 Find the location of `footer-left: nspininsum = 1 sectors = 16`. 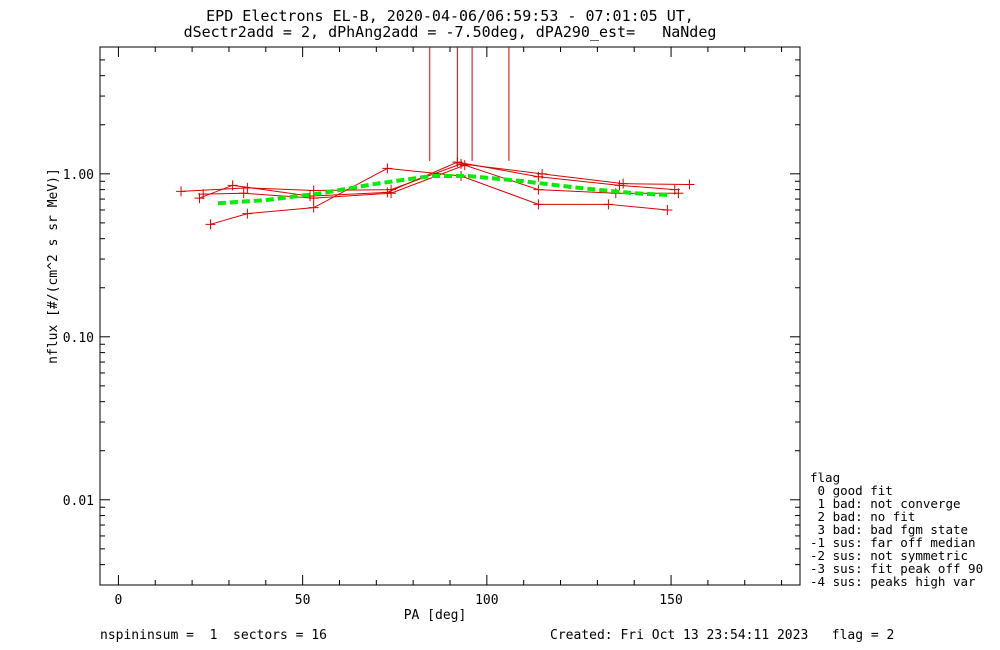

footer-left: nspininsum = 1 sectors = 16 is located at coordinates (213, 635).